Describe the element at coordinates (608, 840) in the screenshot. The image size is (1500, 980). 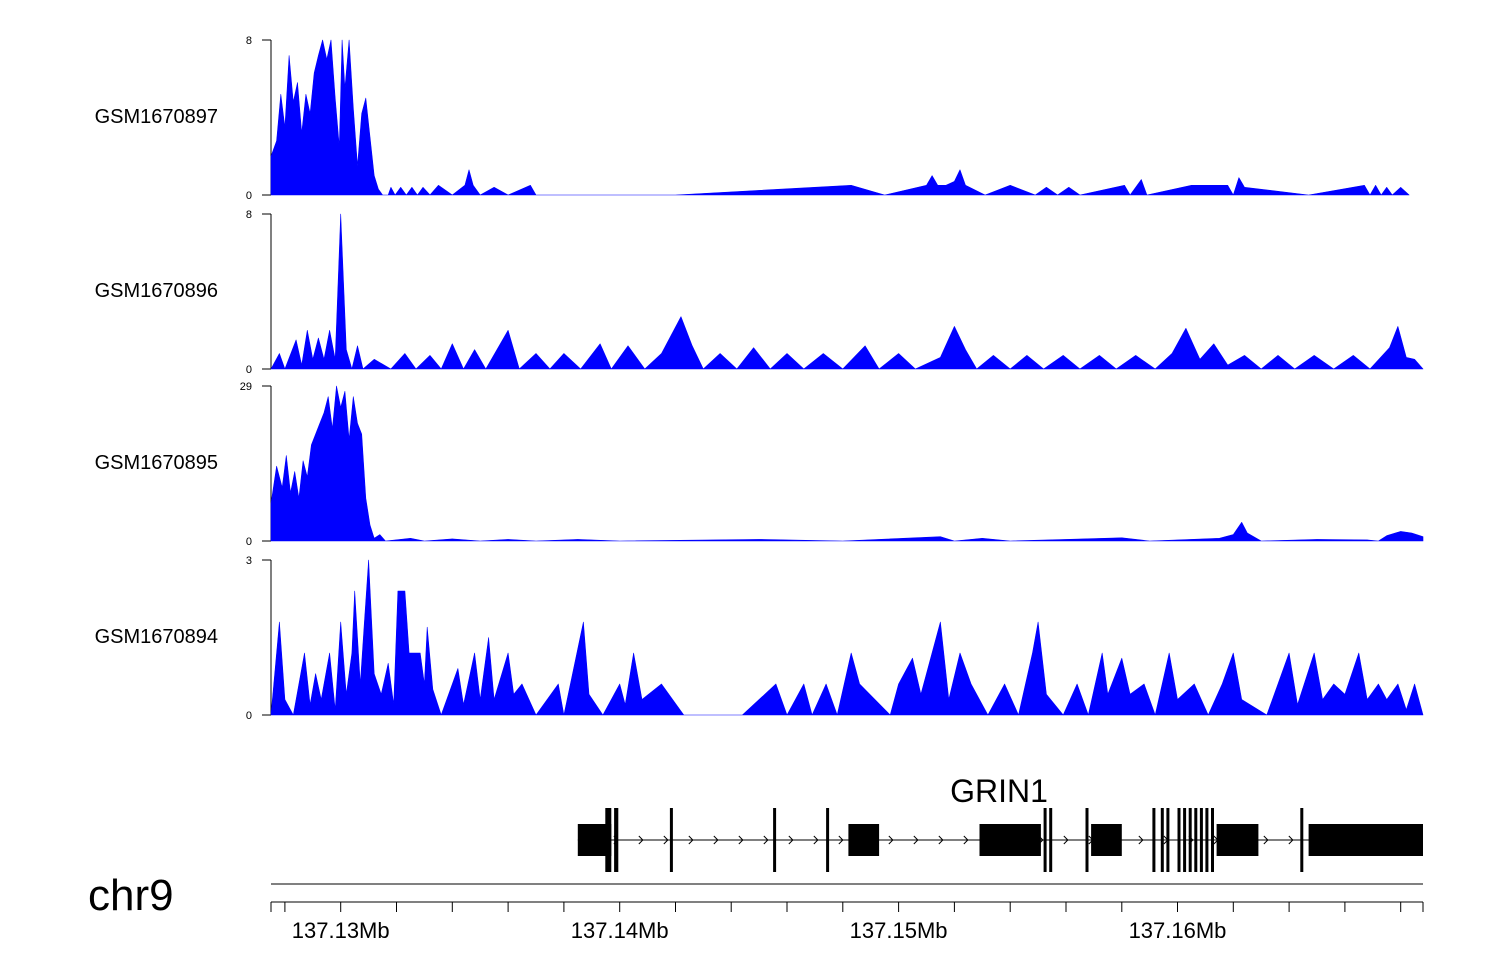
I see `exon-edge` at that location.